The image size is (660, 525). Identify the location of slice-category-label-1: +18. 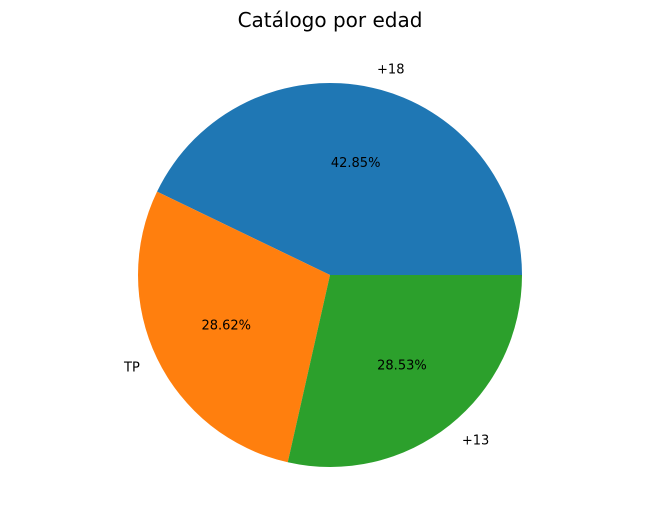
(390, 70).